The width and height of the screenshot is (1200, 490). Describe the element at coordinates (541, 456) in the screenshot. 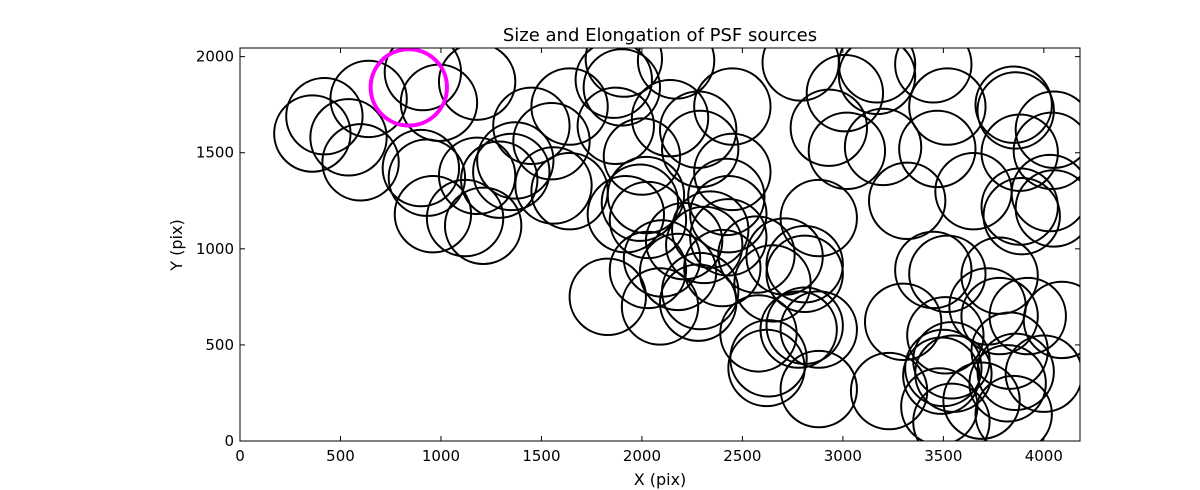

I see `x-tick-label: 1500` at that location.